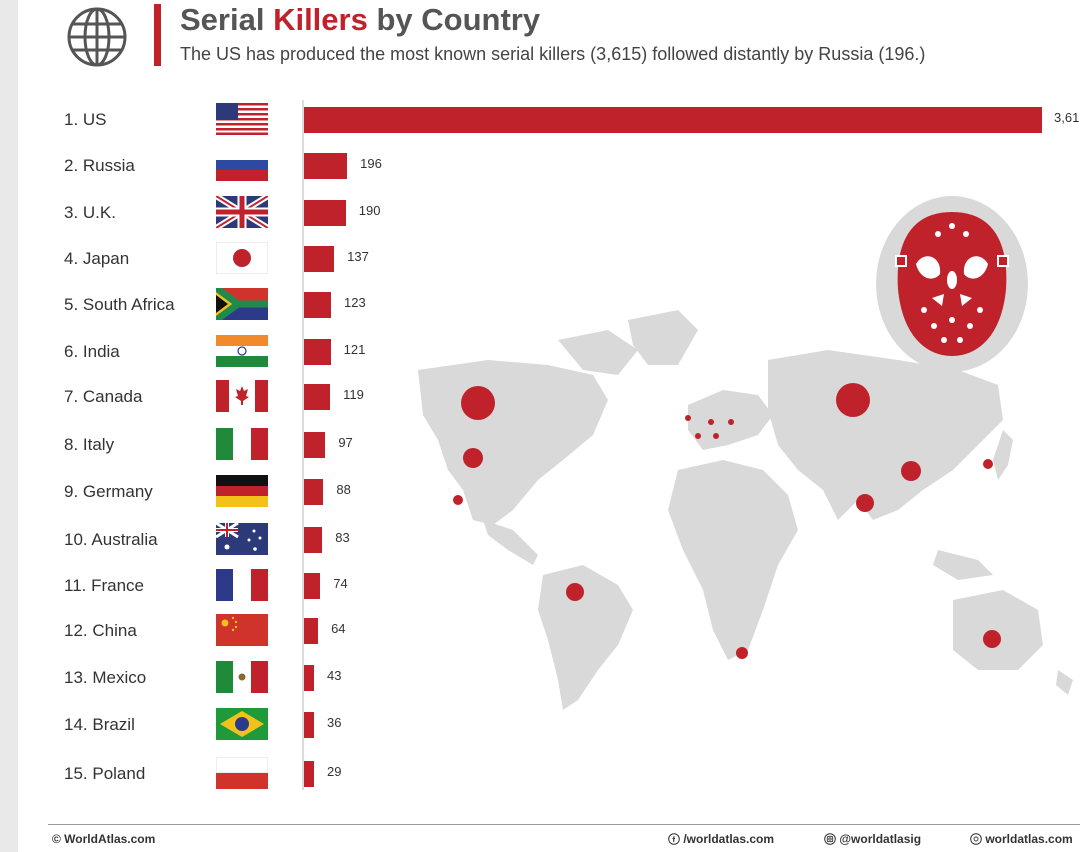 The image size is (1080, 852). Describe the element at coordinates (338, 628) in the screenshot. I see `value-label: 64` at that location.